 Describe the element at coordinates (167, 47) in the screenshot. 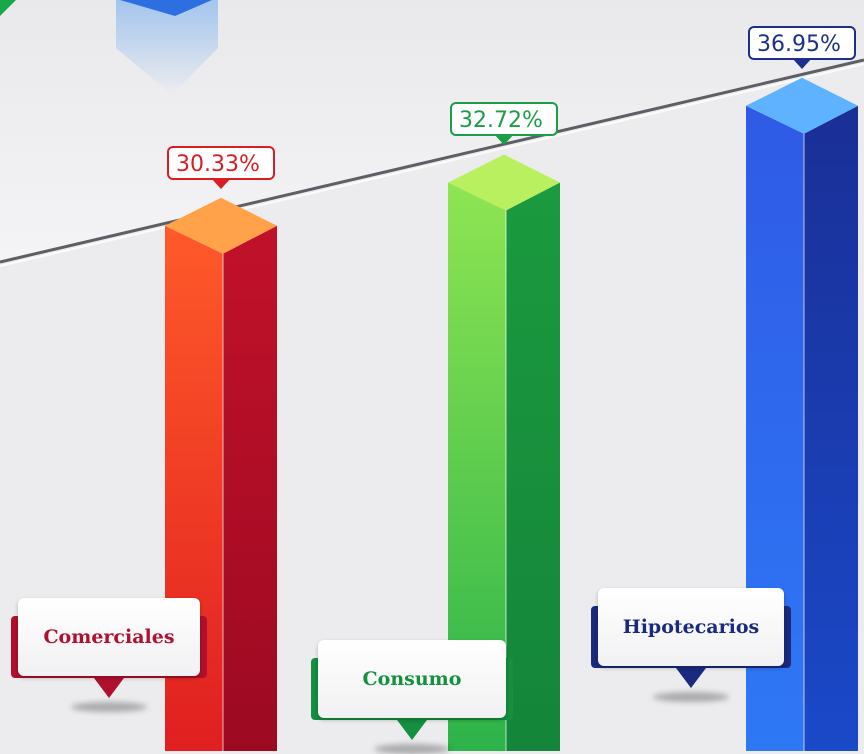

I see `faded-bar-top` at that location.